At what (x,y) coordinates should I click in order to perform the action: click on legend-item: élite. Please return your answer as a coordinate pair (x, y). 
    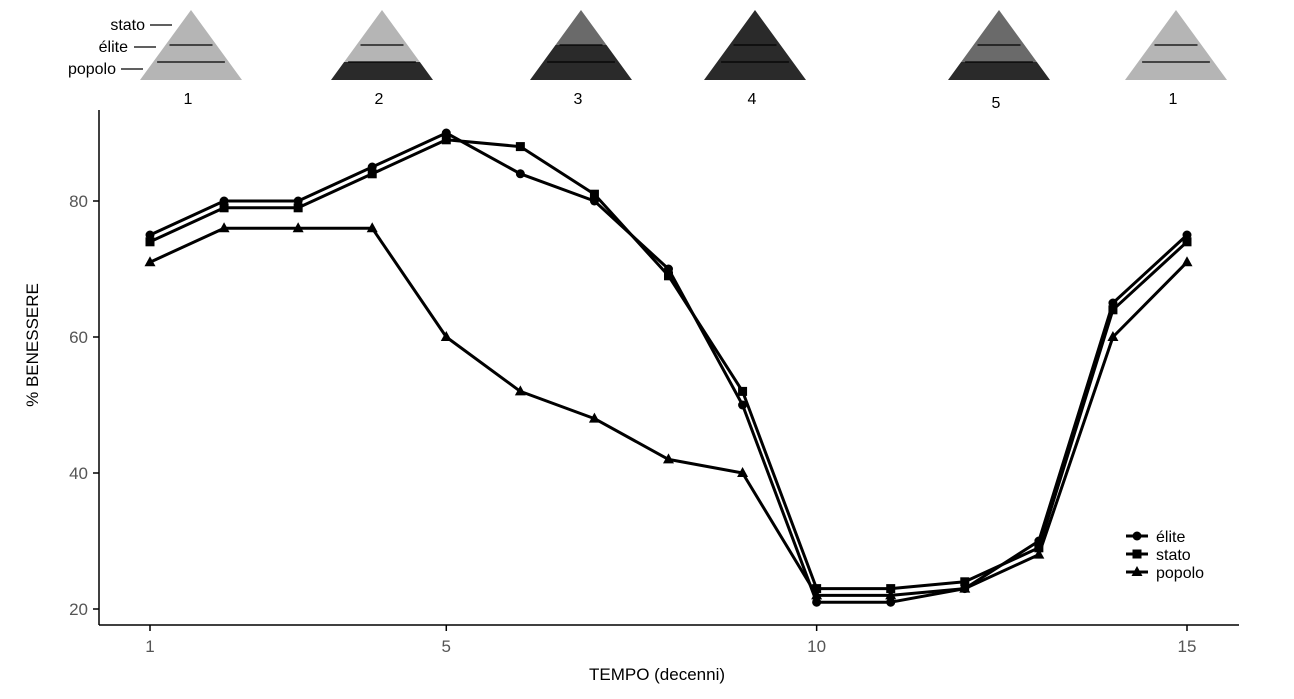
    Looking at the image, I should click on (1155, 537).